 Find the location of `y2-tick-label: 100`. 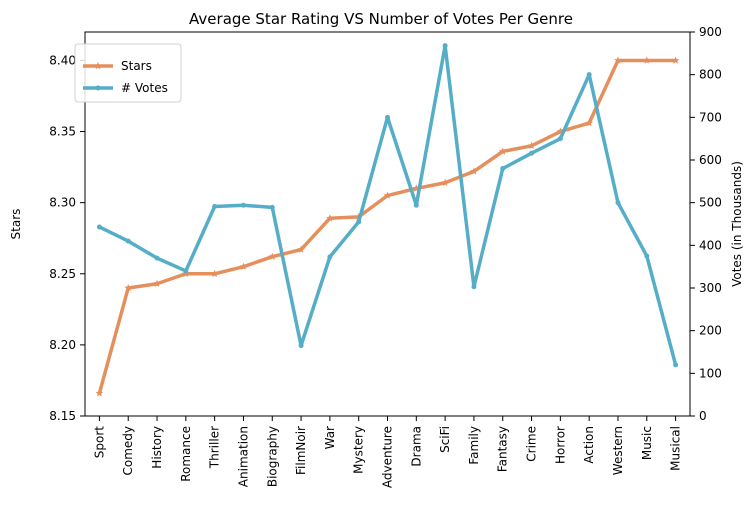

y2-tick-label: 100 is located at coordinates (710, 373).